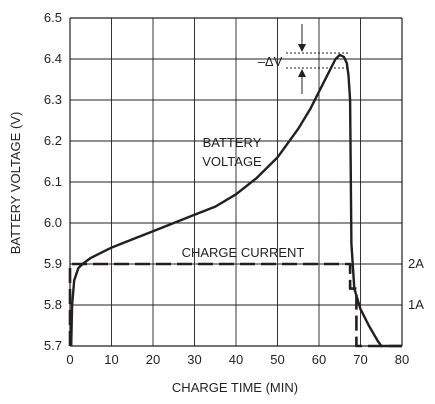 This screenshot has width=435, height=404. Describe the element at coordinates (416, 304) in the screenshot. I see `right-axis-label-1A: 1A` at that location.